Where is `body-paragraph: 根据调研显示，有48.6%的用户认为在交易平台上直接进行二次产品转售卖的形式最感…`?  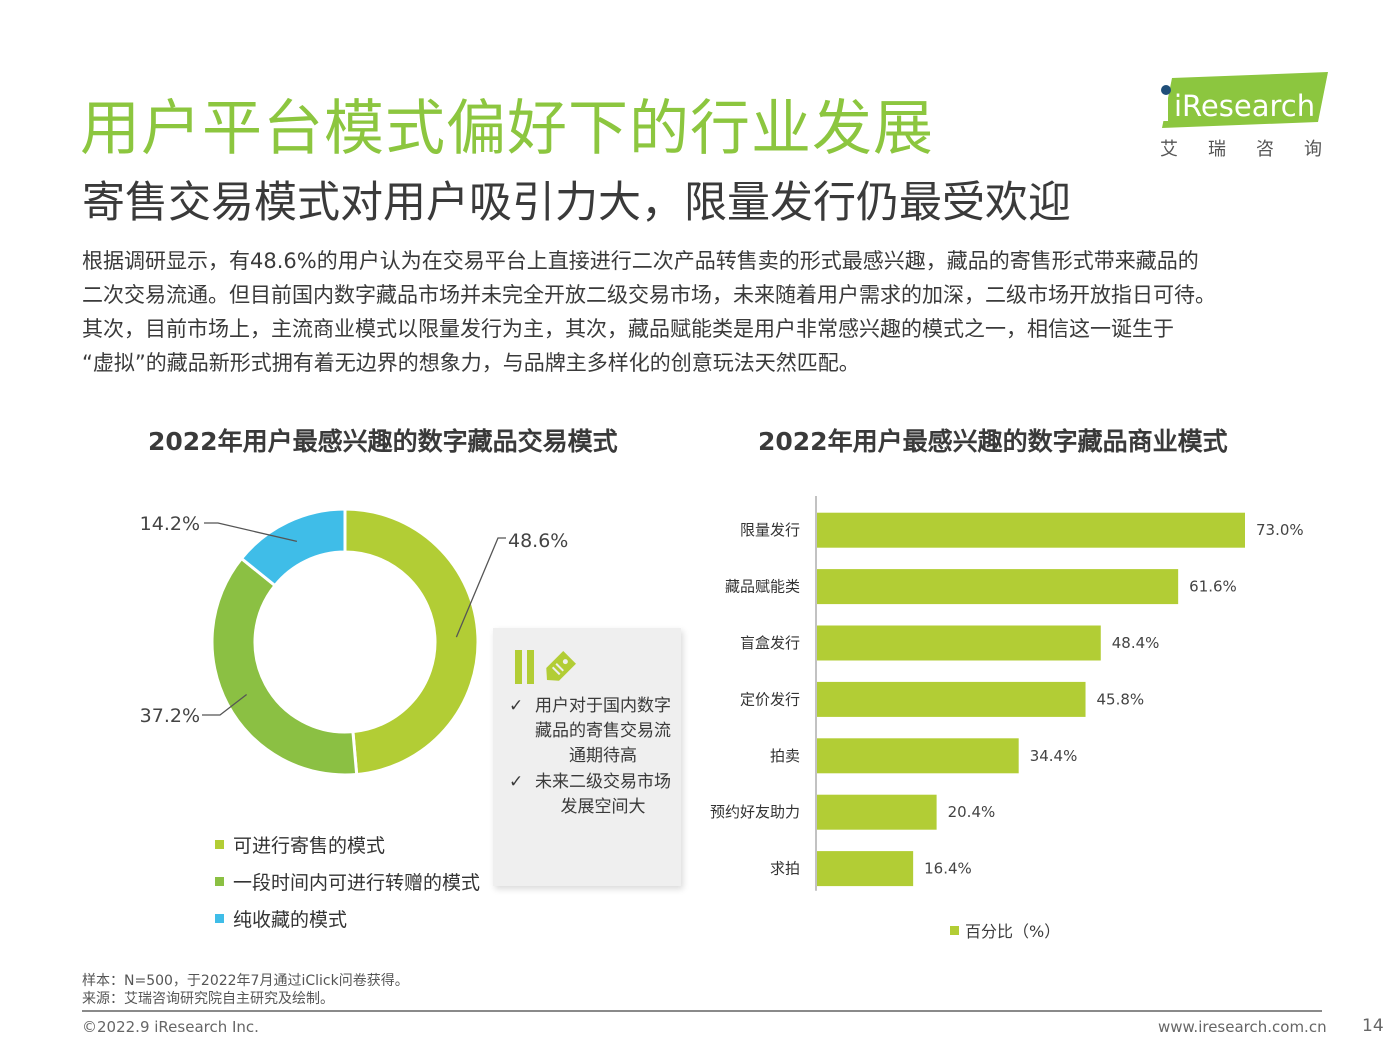 body-paragraph: 根据调研显示，有48.6%的用户认为在交易平台上直接进行二次产品转售卖的形式最感… is located at coordinates (712, 312).